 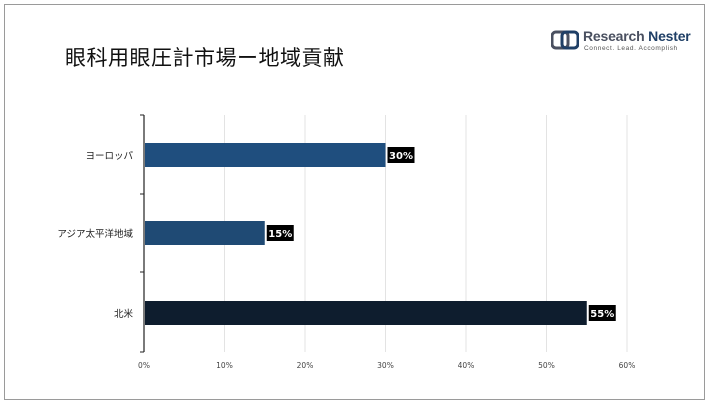 What do you see at coordinates (144, 365) in the screenshot?
I see `x-tick-label: 0%` at bounding box center [144, 365].